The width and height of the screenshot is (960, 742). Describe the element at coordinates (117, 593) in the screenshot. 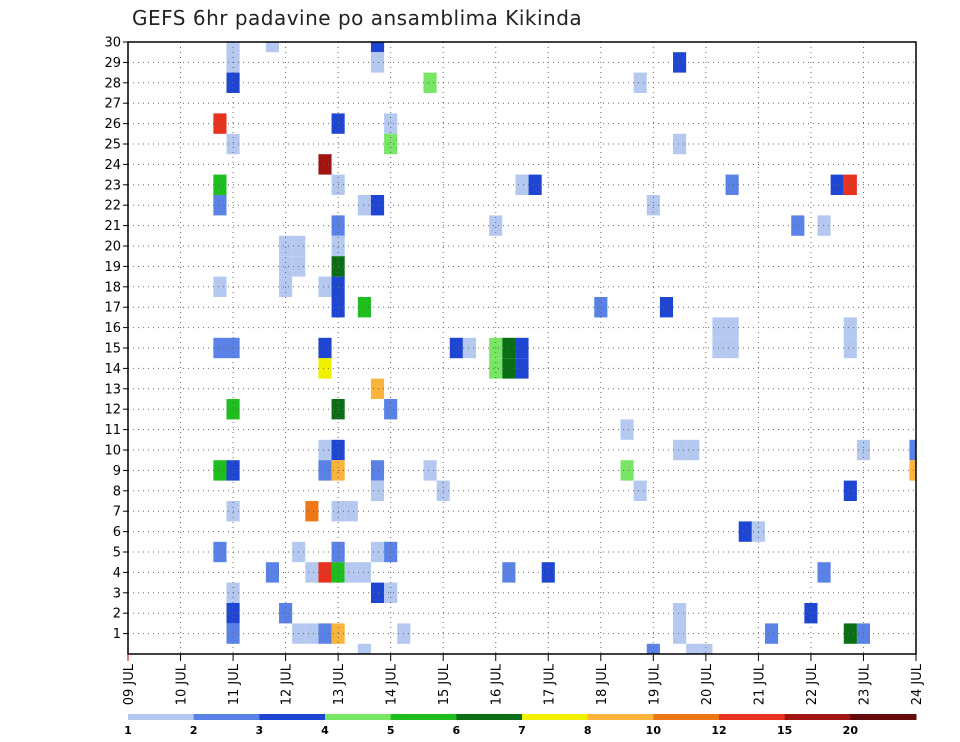

I see `y-tick-label: 3` at that location.